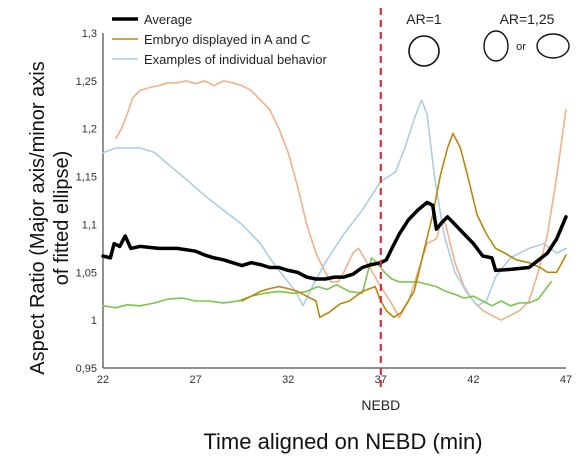 The height and width of the screenshot is (471, 582). What do you see at coordinates (86, 178) in the screenshot?
I see `y-tick-label: 1,15` at bounding box center [86, 178].